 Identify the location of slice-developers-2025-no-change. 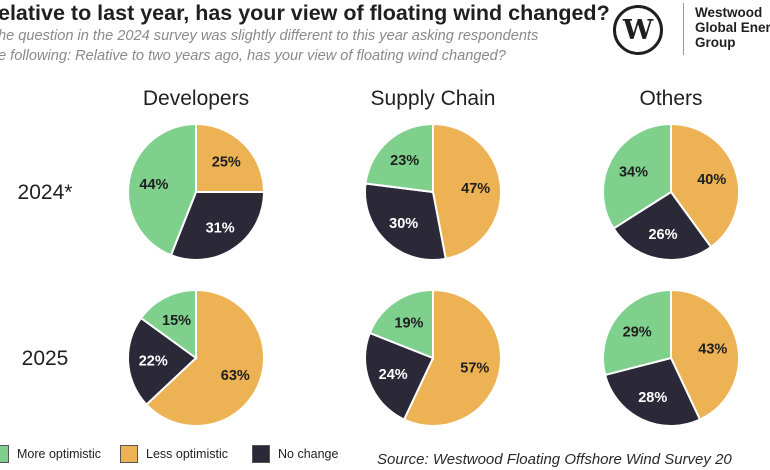
(162, 361).